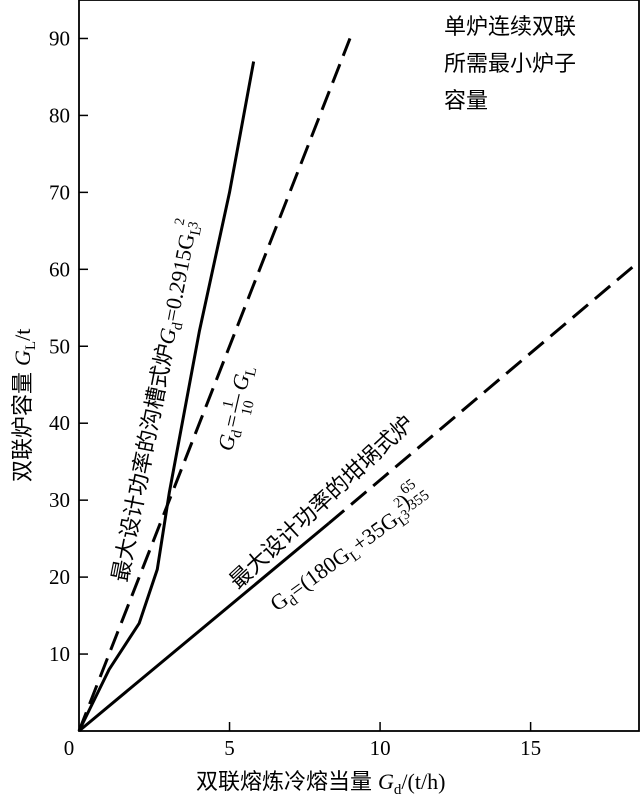 The height and width of the screenshot is (801, 641). What do you see at coordinates (59, 115) in the screenshot?
I see `y-tick-label: 80` at bounding box center [59, 115].